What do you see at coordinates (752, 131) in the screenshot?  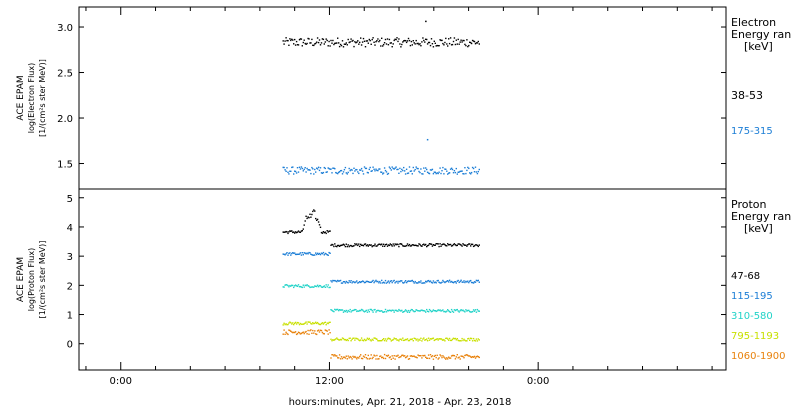 I see `legend-entry: 175-315` at bounding box center [752, 131].